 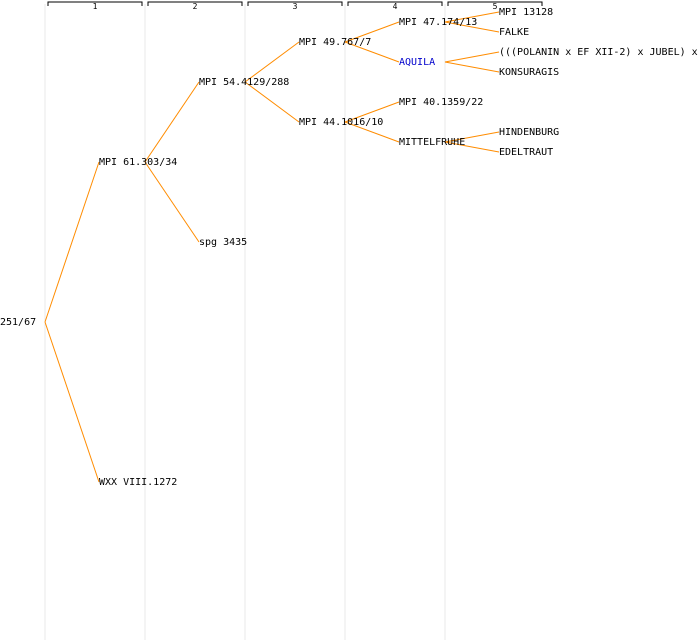 I want to click on edge-n7-n11, so click(x=472, y=17).